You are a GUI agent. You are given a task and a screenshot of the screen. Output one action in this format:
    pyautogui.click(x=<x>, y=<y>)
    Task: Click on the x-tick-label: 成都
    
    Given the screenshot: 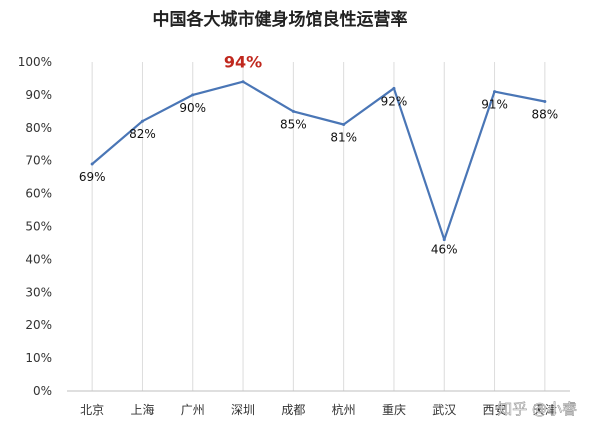 What is the action you would take?
    pyautogui.click(x=293, y=410)
    